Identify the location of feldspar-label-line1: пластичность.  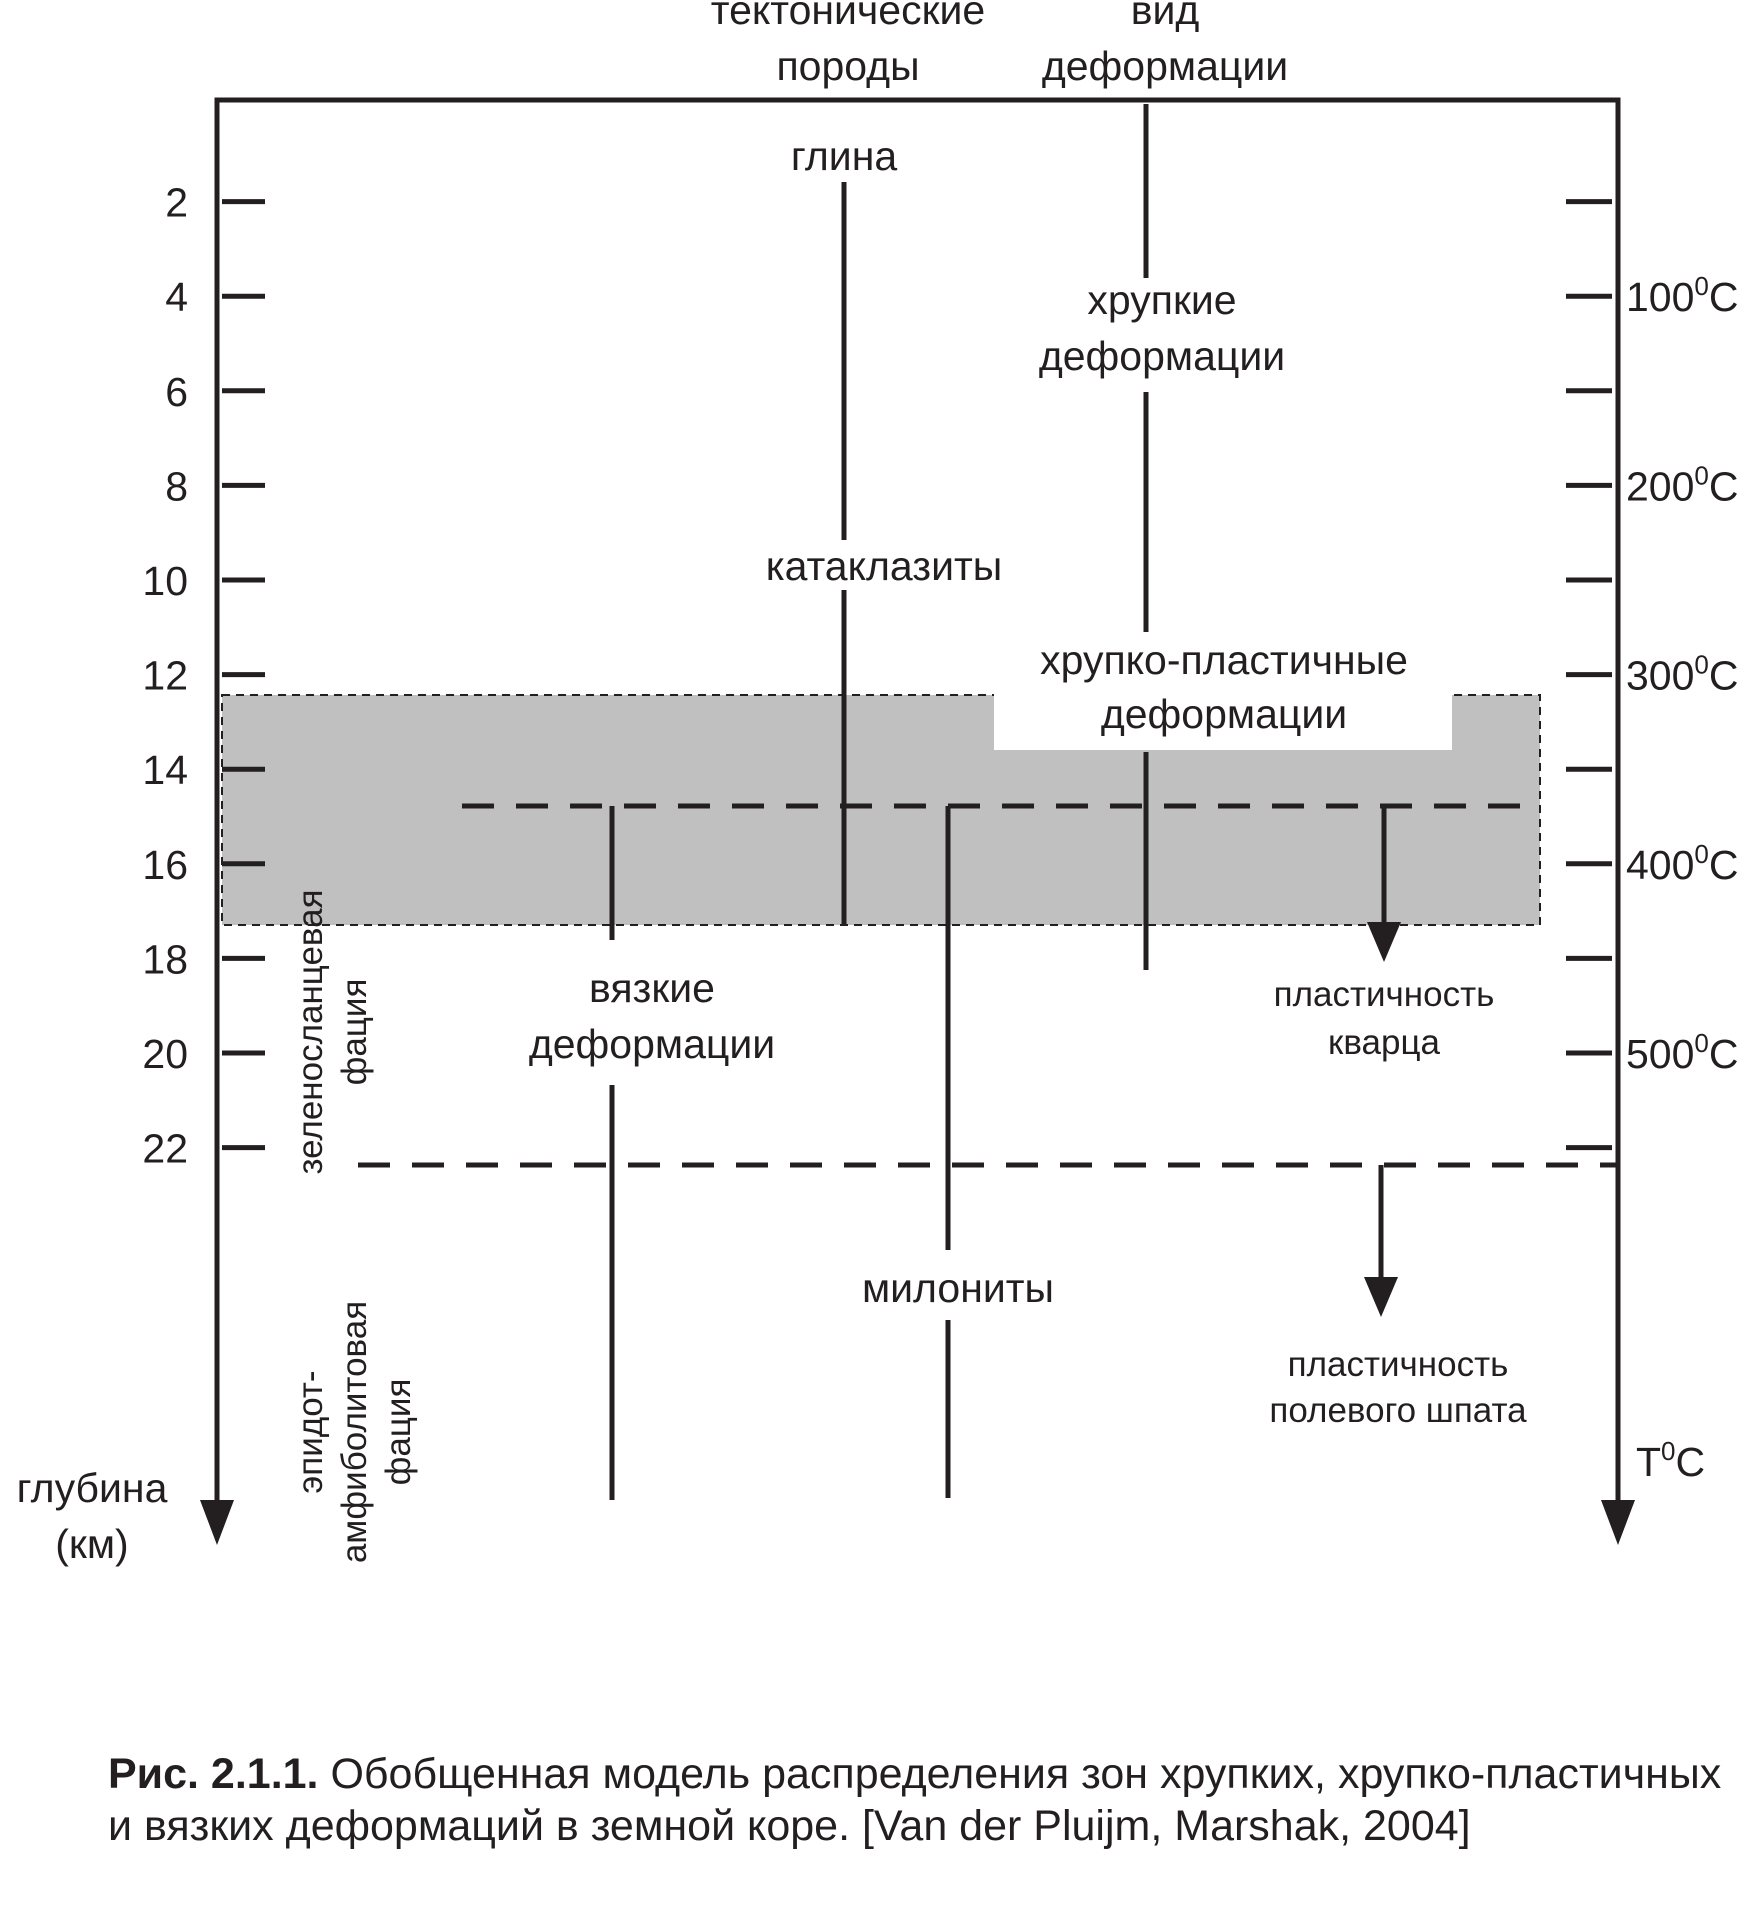
(1398, 1364).